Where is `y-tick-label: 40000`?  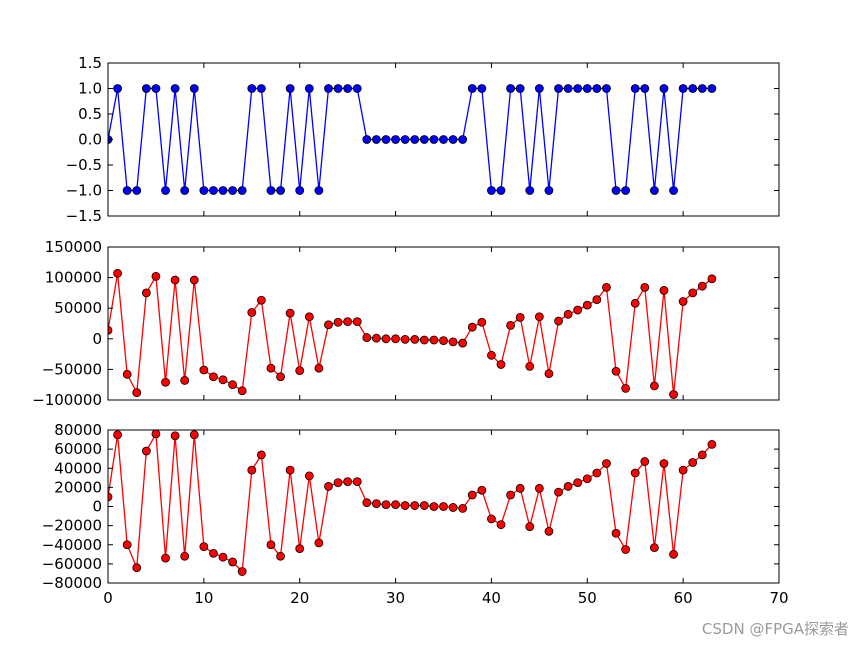 y-tick-label: 40000 is located at coordinates (78, 468).